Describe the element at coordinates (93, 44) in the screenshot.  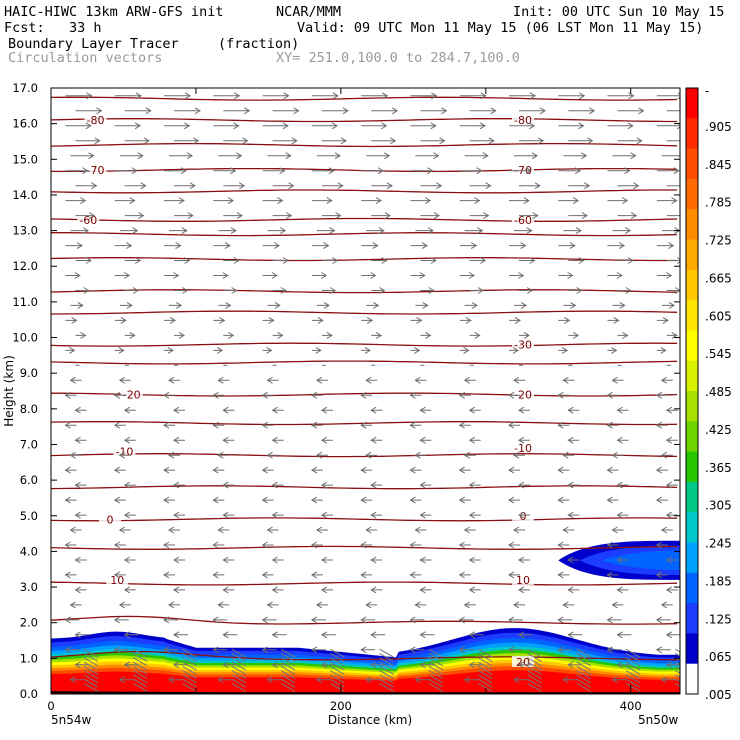
I see `field-name: Boundary Layer Tracer` at that location.